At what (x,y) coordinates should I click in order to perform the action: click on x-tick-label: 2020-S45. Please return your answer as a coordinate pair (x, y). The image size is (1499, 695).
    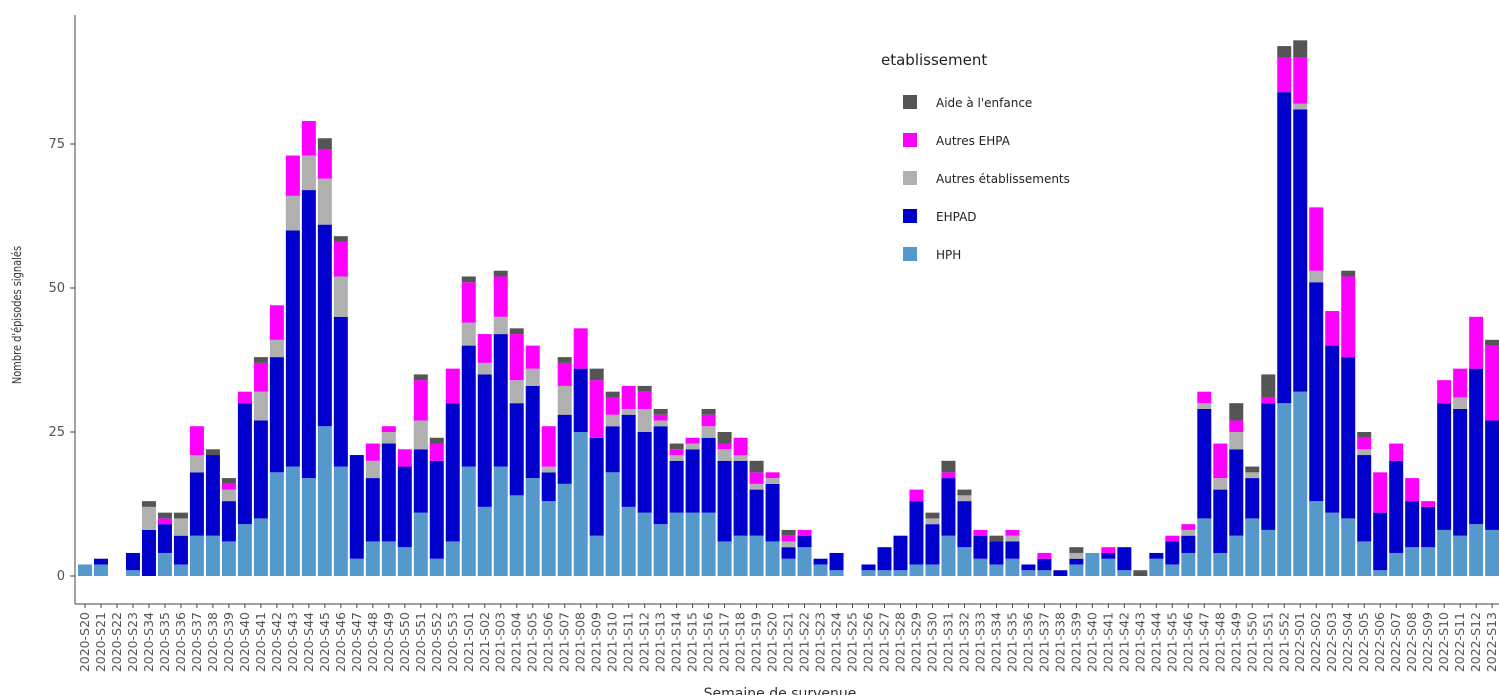
    Looking at the image, I should click on (324, 642).